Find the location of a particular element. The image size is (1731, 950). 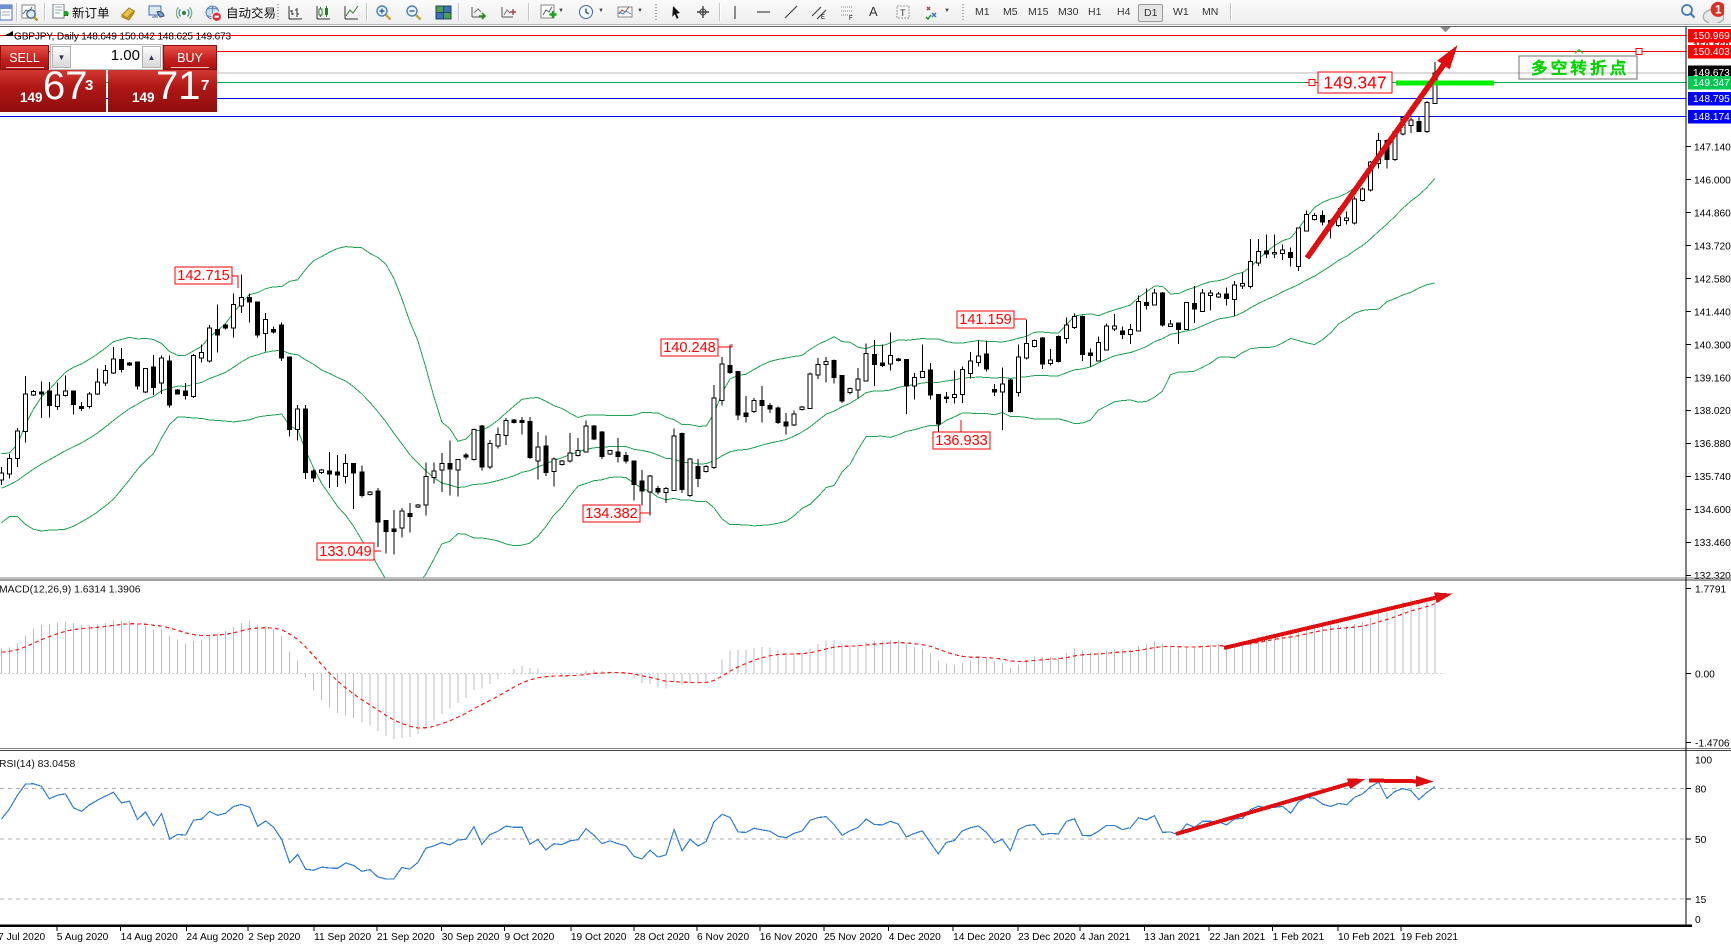

svg-text: 150.969 is located at coordinates (1711, 36).